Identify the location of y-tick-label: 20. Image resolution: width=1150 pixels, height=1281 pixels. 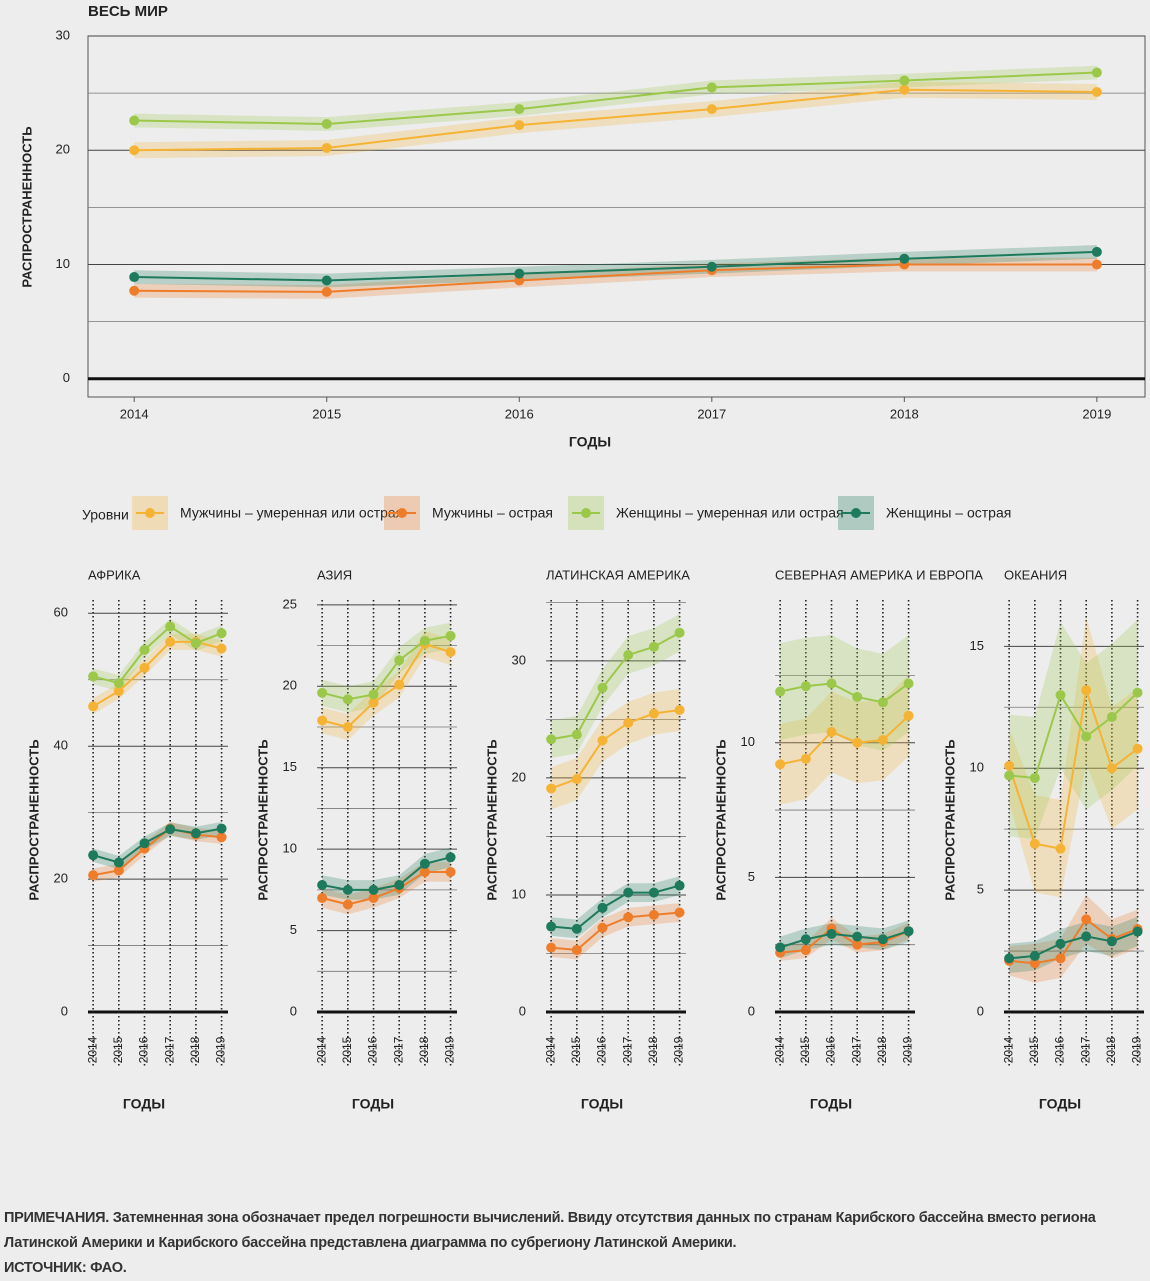
(63, 149).